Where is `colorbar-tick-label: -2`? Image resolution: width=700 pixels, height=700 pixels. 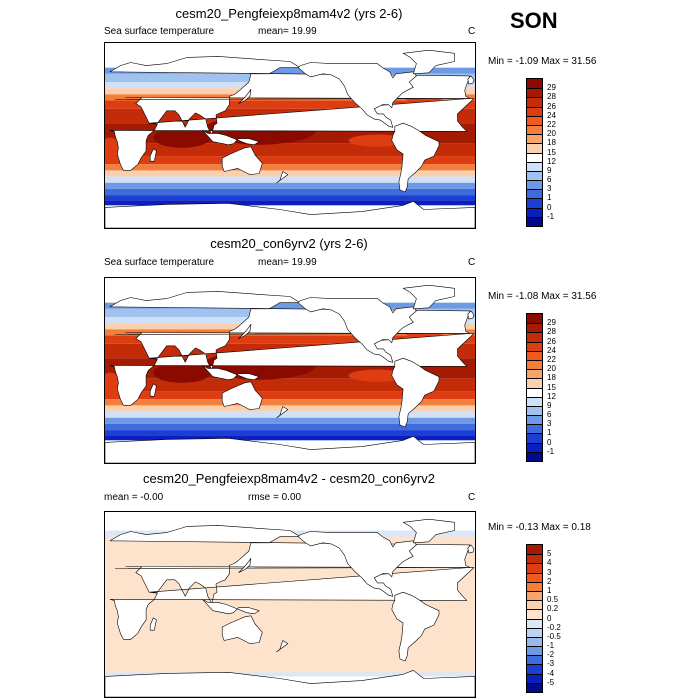 colorbar-tick-label: -2 is located at coordinates (551, 655).